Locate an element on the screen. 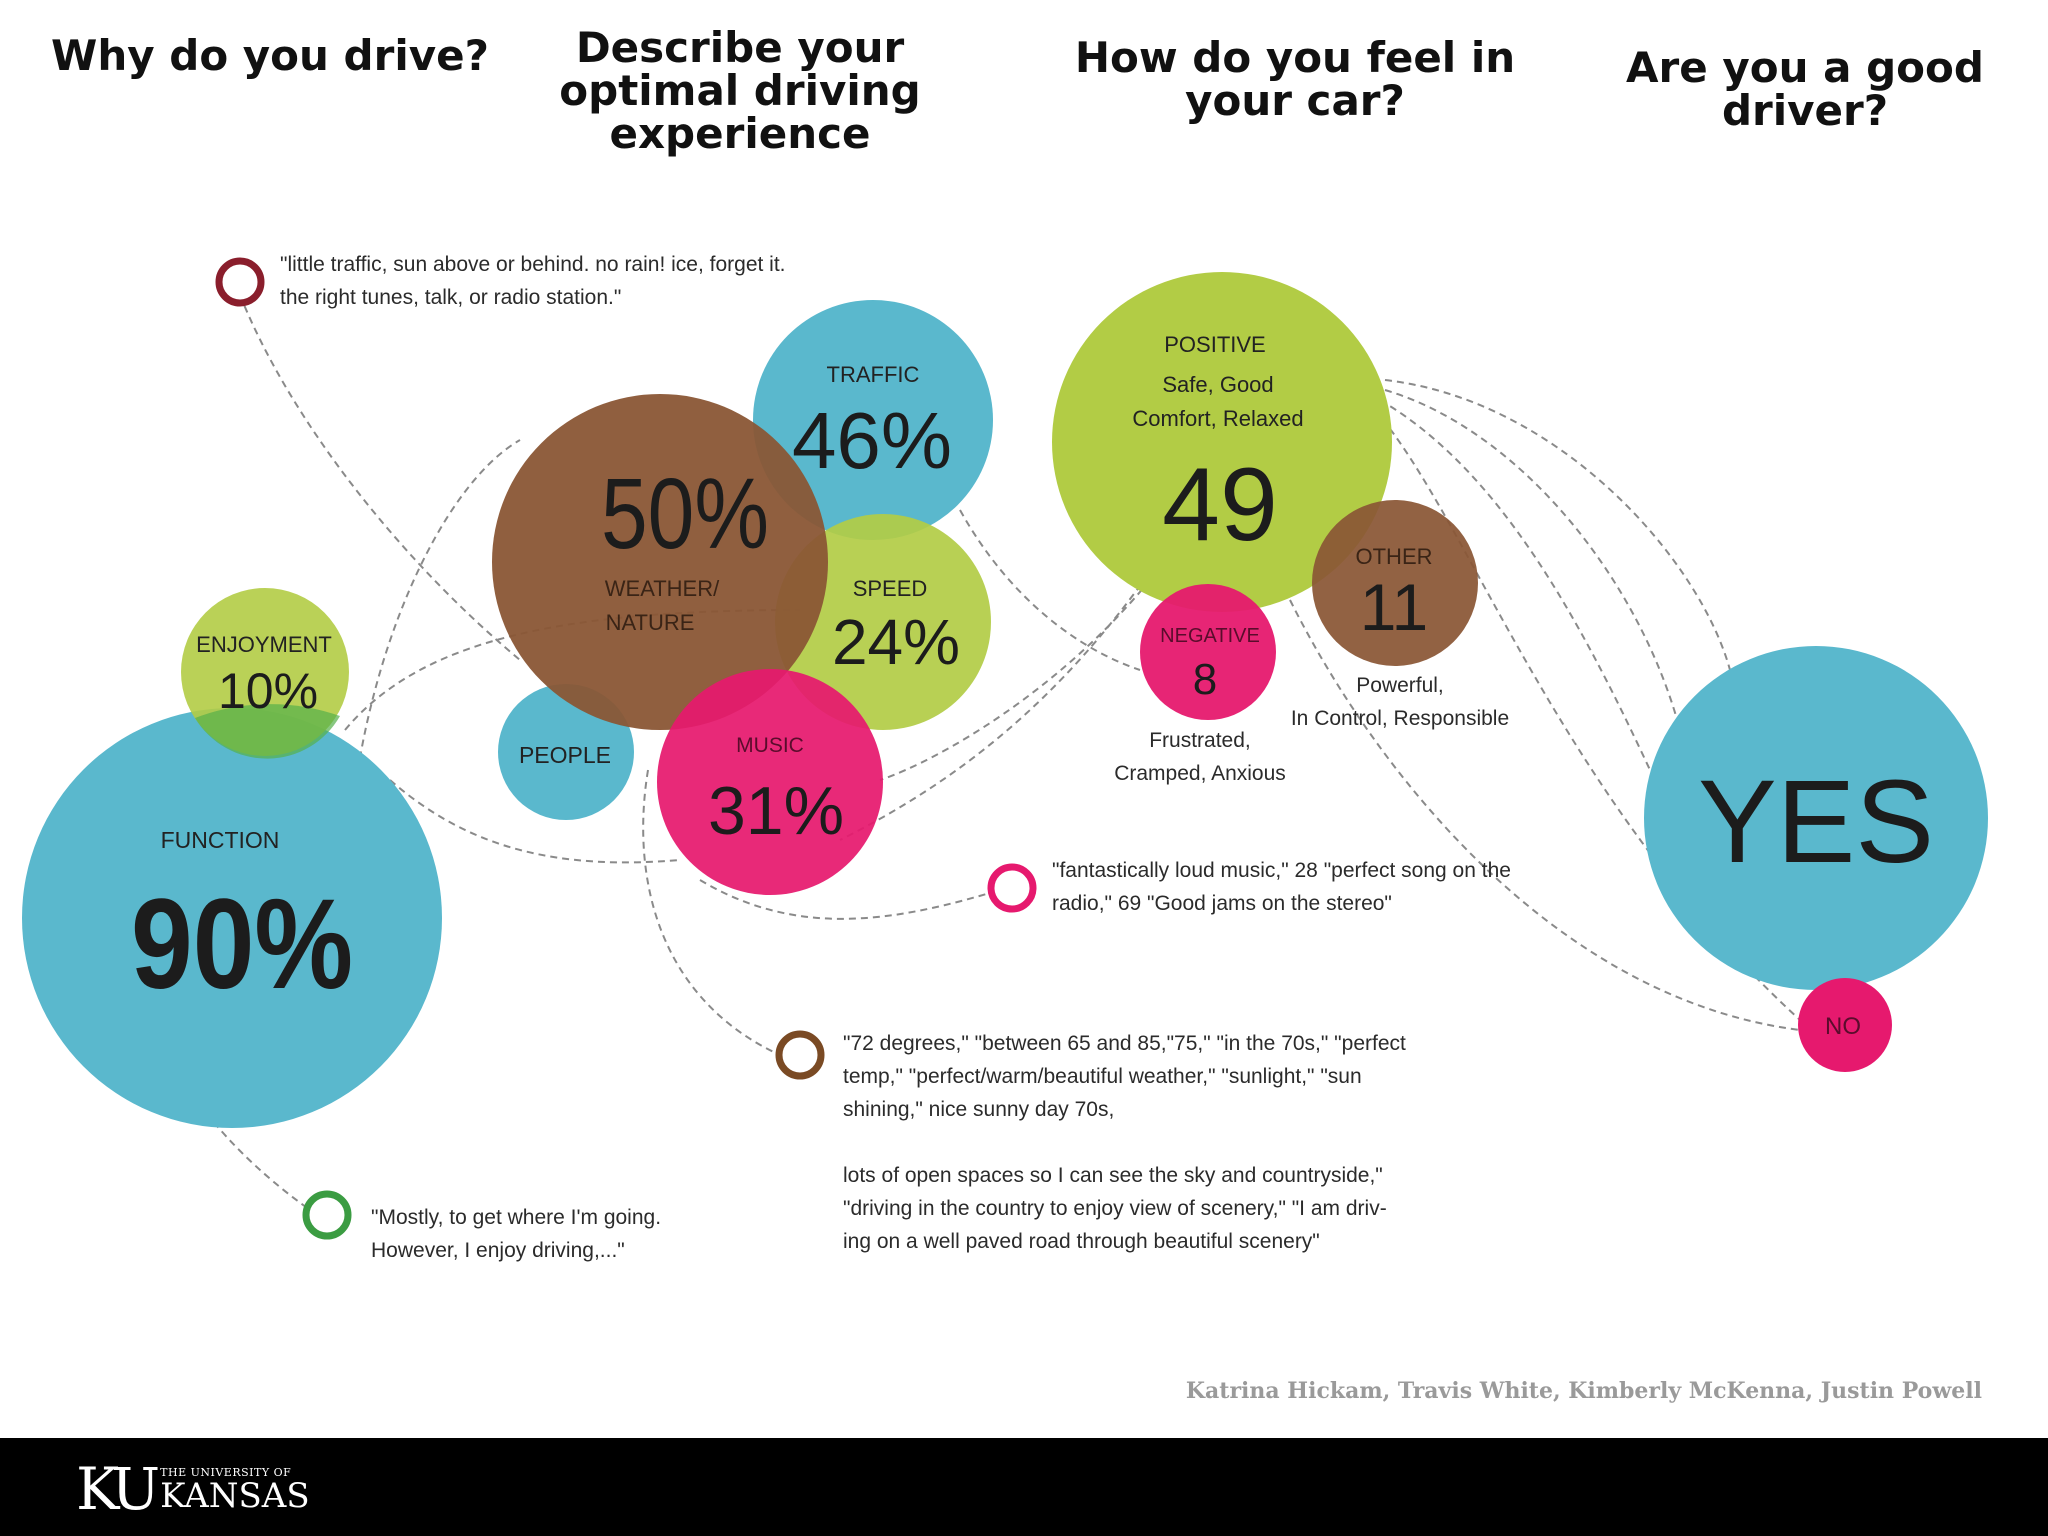 The height and width of the screenshot is (1536, 2048). other-value: 11 is located at coordinates (1394, 607).